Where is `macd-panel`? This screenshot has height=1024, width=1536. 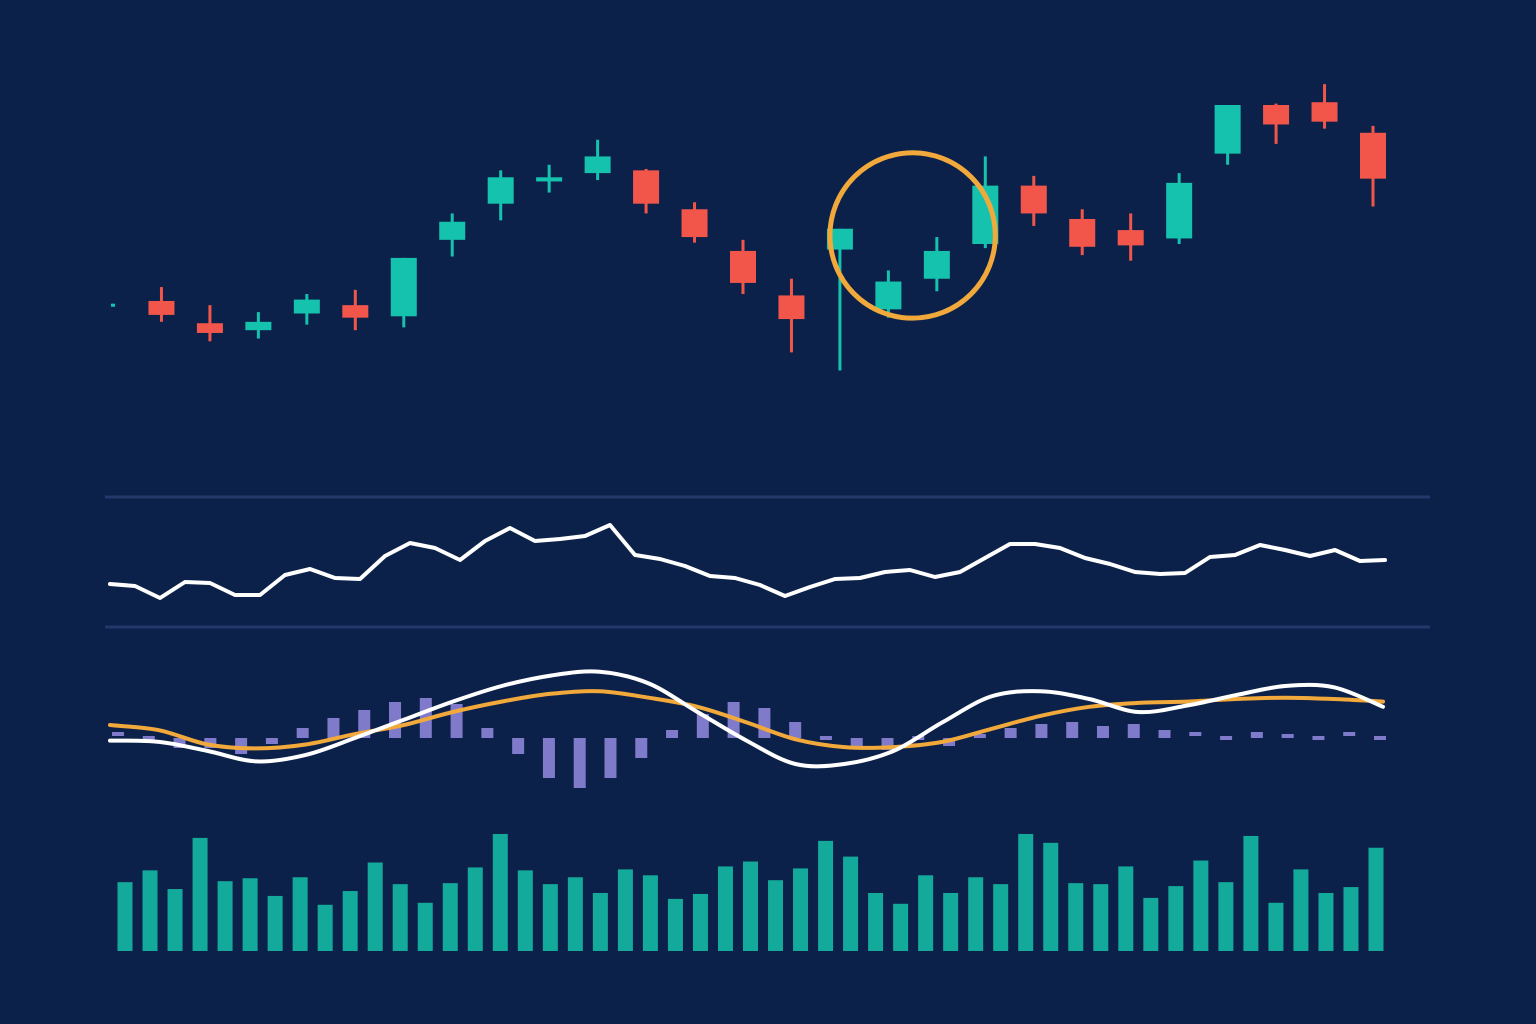 macd-panel is located at coordinates (747, 728).